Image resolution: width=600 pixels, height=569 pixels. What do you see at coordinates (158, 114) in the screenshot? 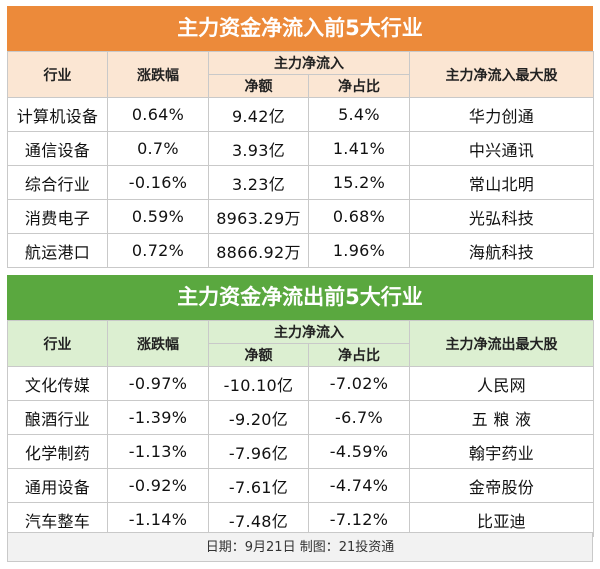
I see `cell-change: 0.64%` at bounding box center [158, 114].